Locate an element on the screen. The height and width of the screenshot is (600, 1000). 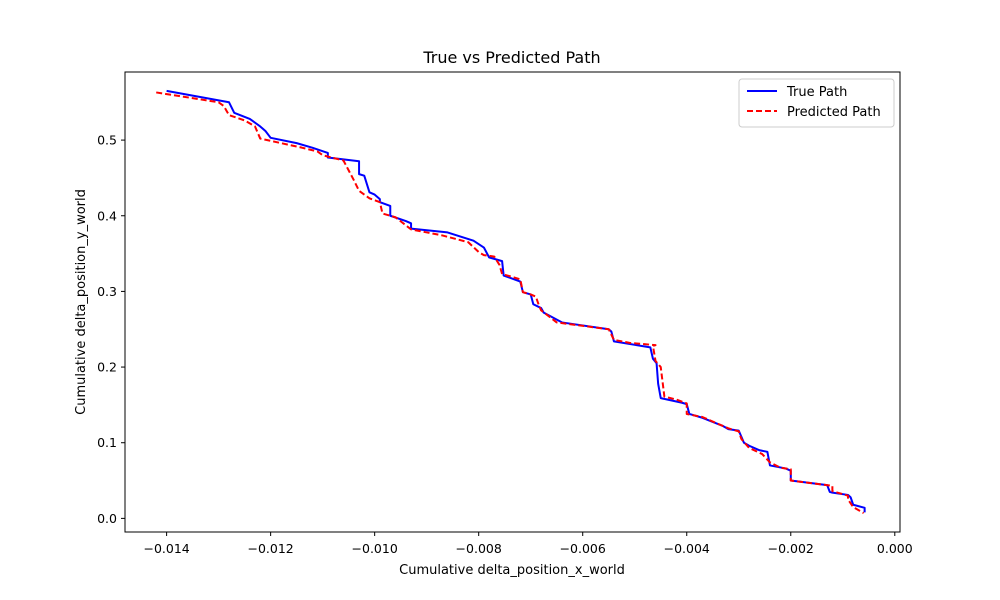
legend-box is located at coordinates (816, 103).